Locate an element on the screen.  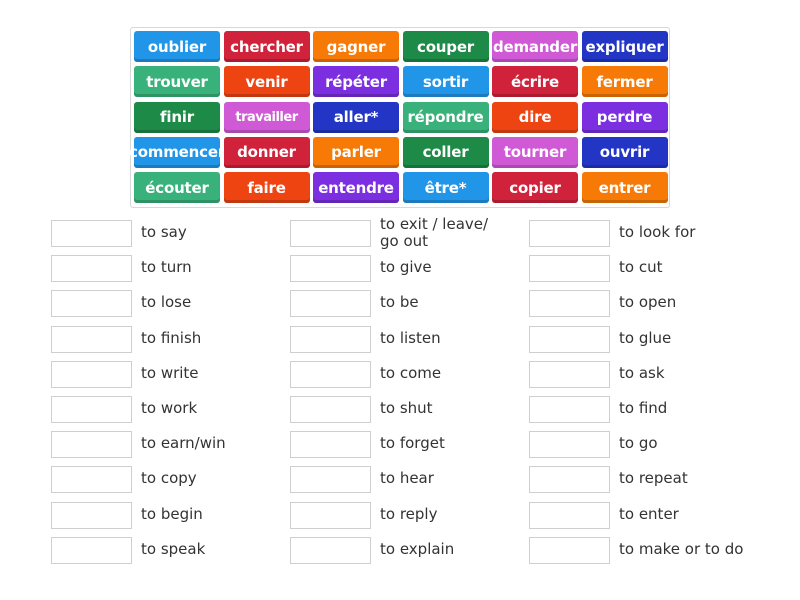
word-tile: répéter is located at coordinates (356, 82).